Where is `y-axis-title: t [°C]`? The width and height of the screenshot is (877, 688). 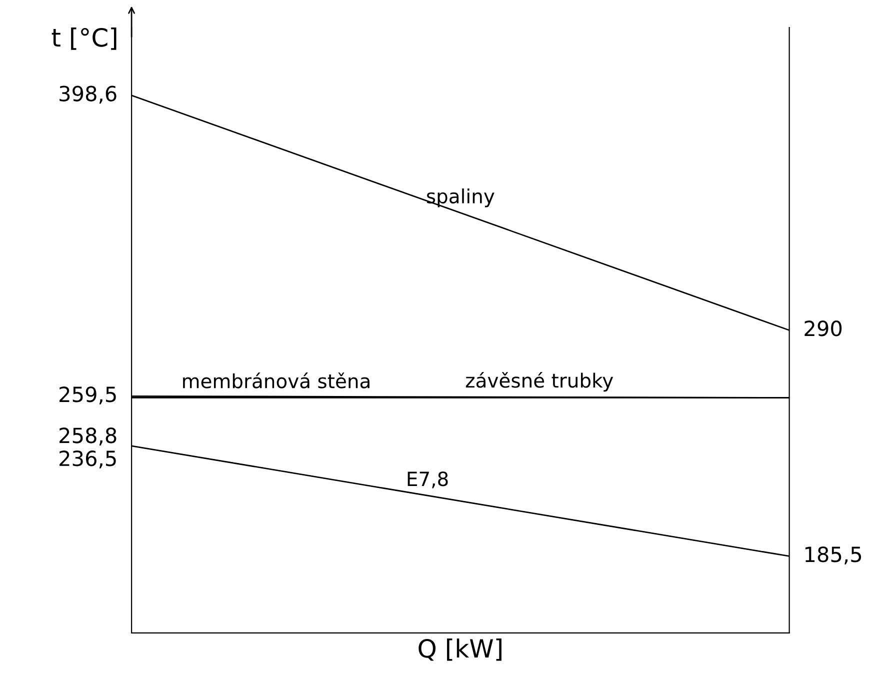 y-axis-title: t [°C] is located at coordinates (84, 39).